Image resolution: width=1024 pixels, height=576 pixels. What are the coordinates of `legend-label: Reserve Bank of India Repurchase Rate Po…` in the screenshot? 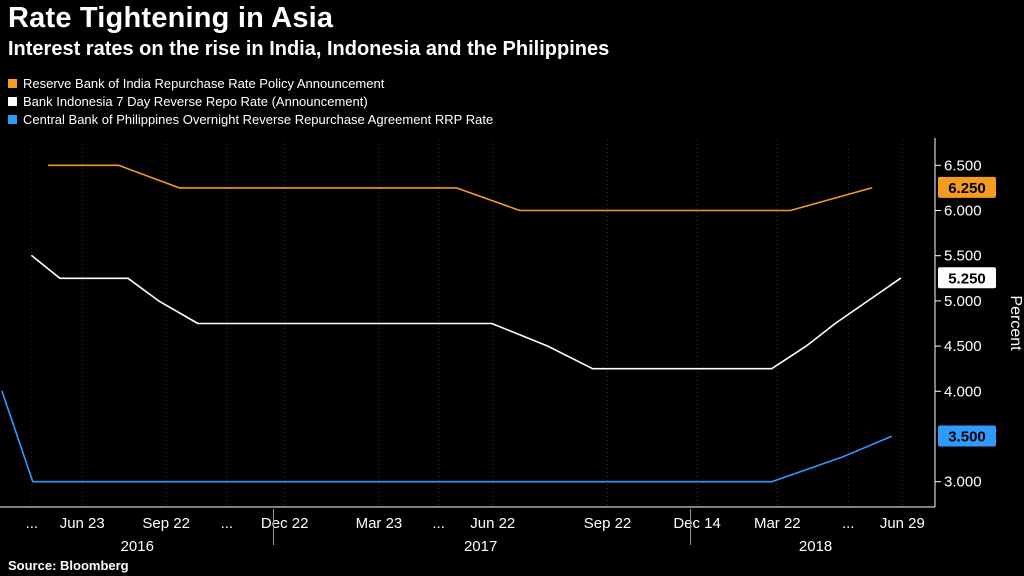 It's located at (204, 83).